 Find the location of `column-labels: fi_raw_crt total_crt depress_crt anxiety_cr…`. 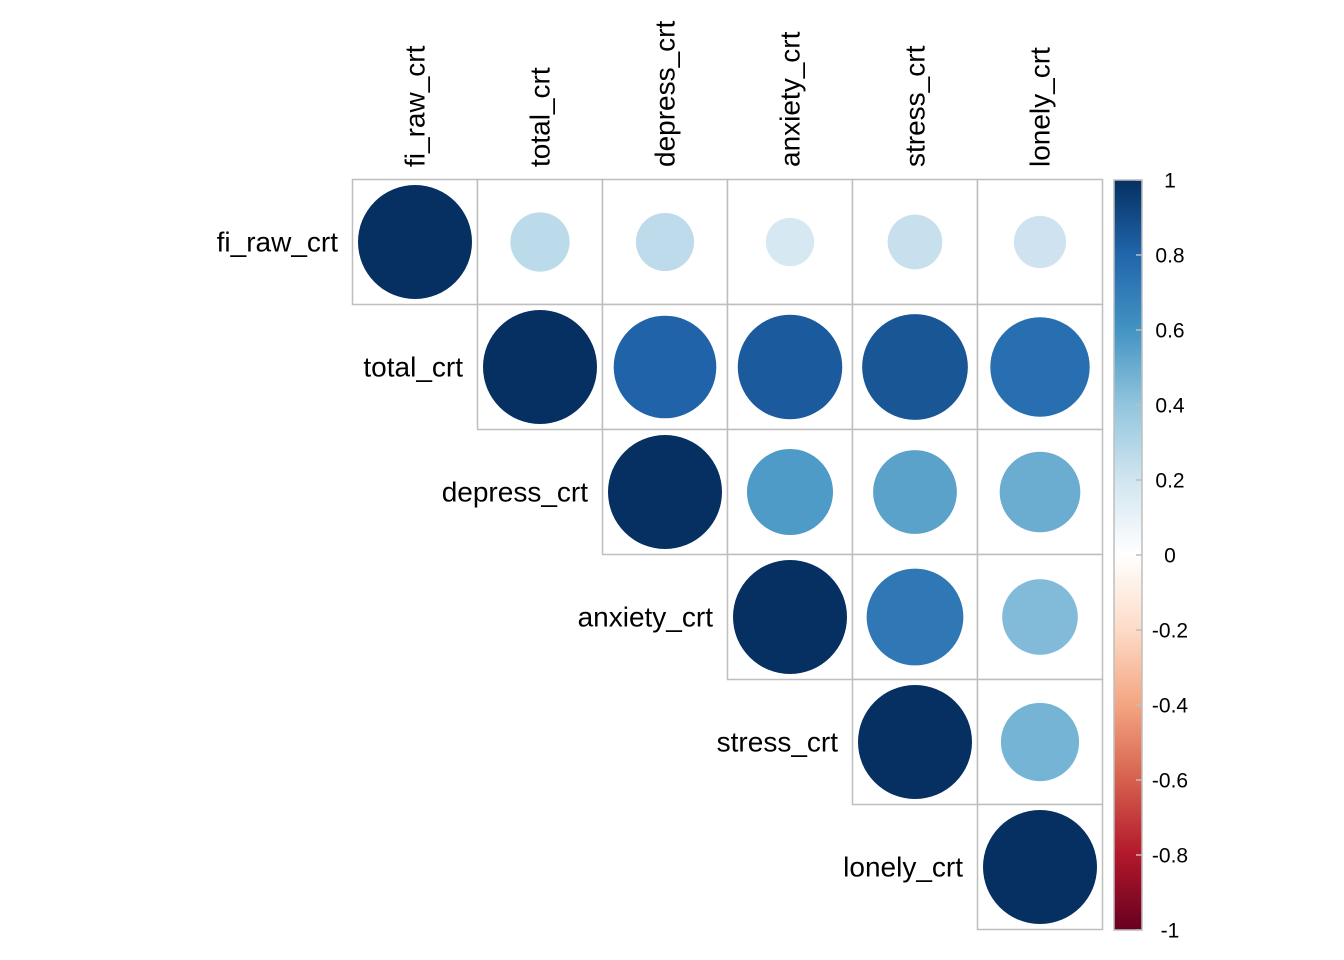

column-labels: fi_raw_crt total_crt depress_crt anxiety_cr… is located at coordinates (728, 93).